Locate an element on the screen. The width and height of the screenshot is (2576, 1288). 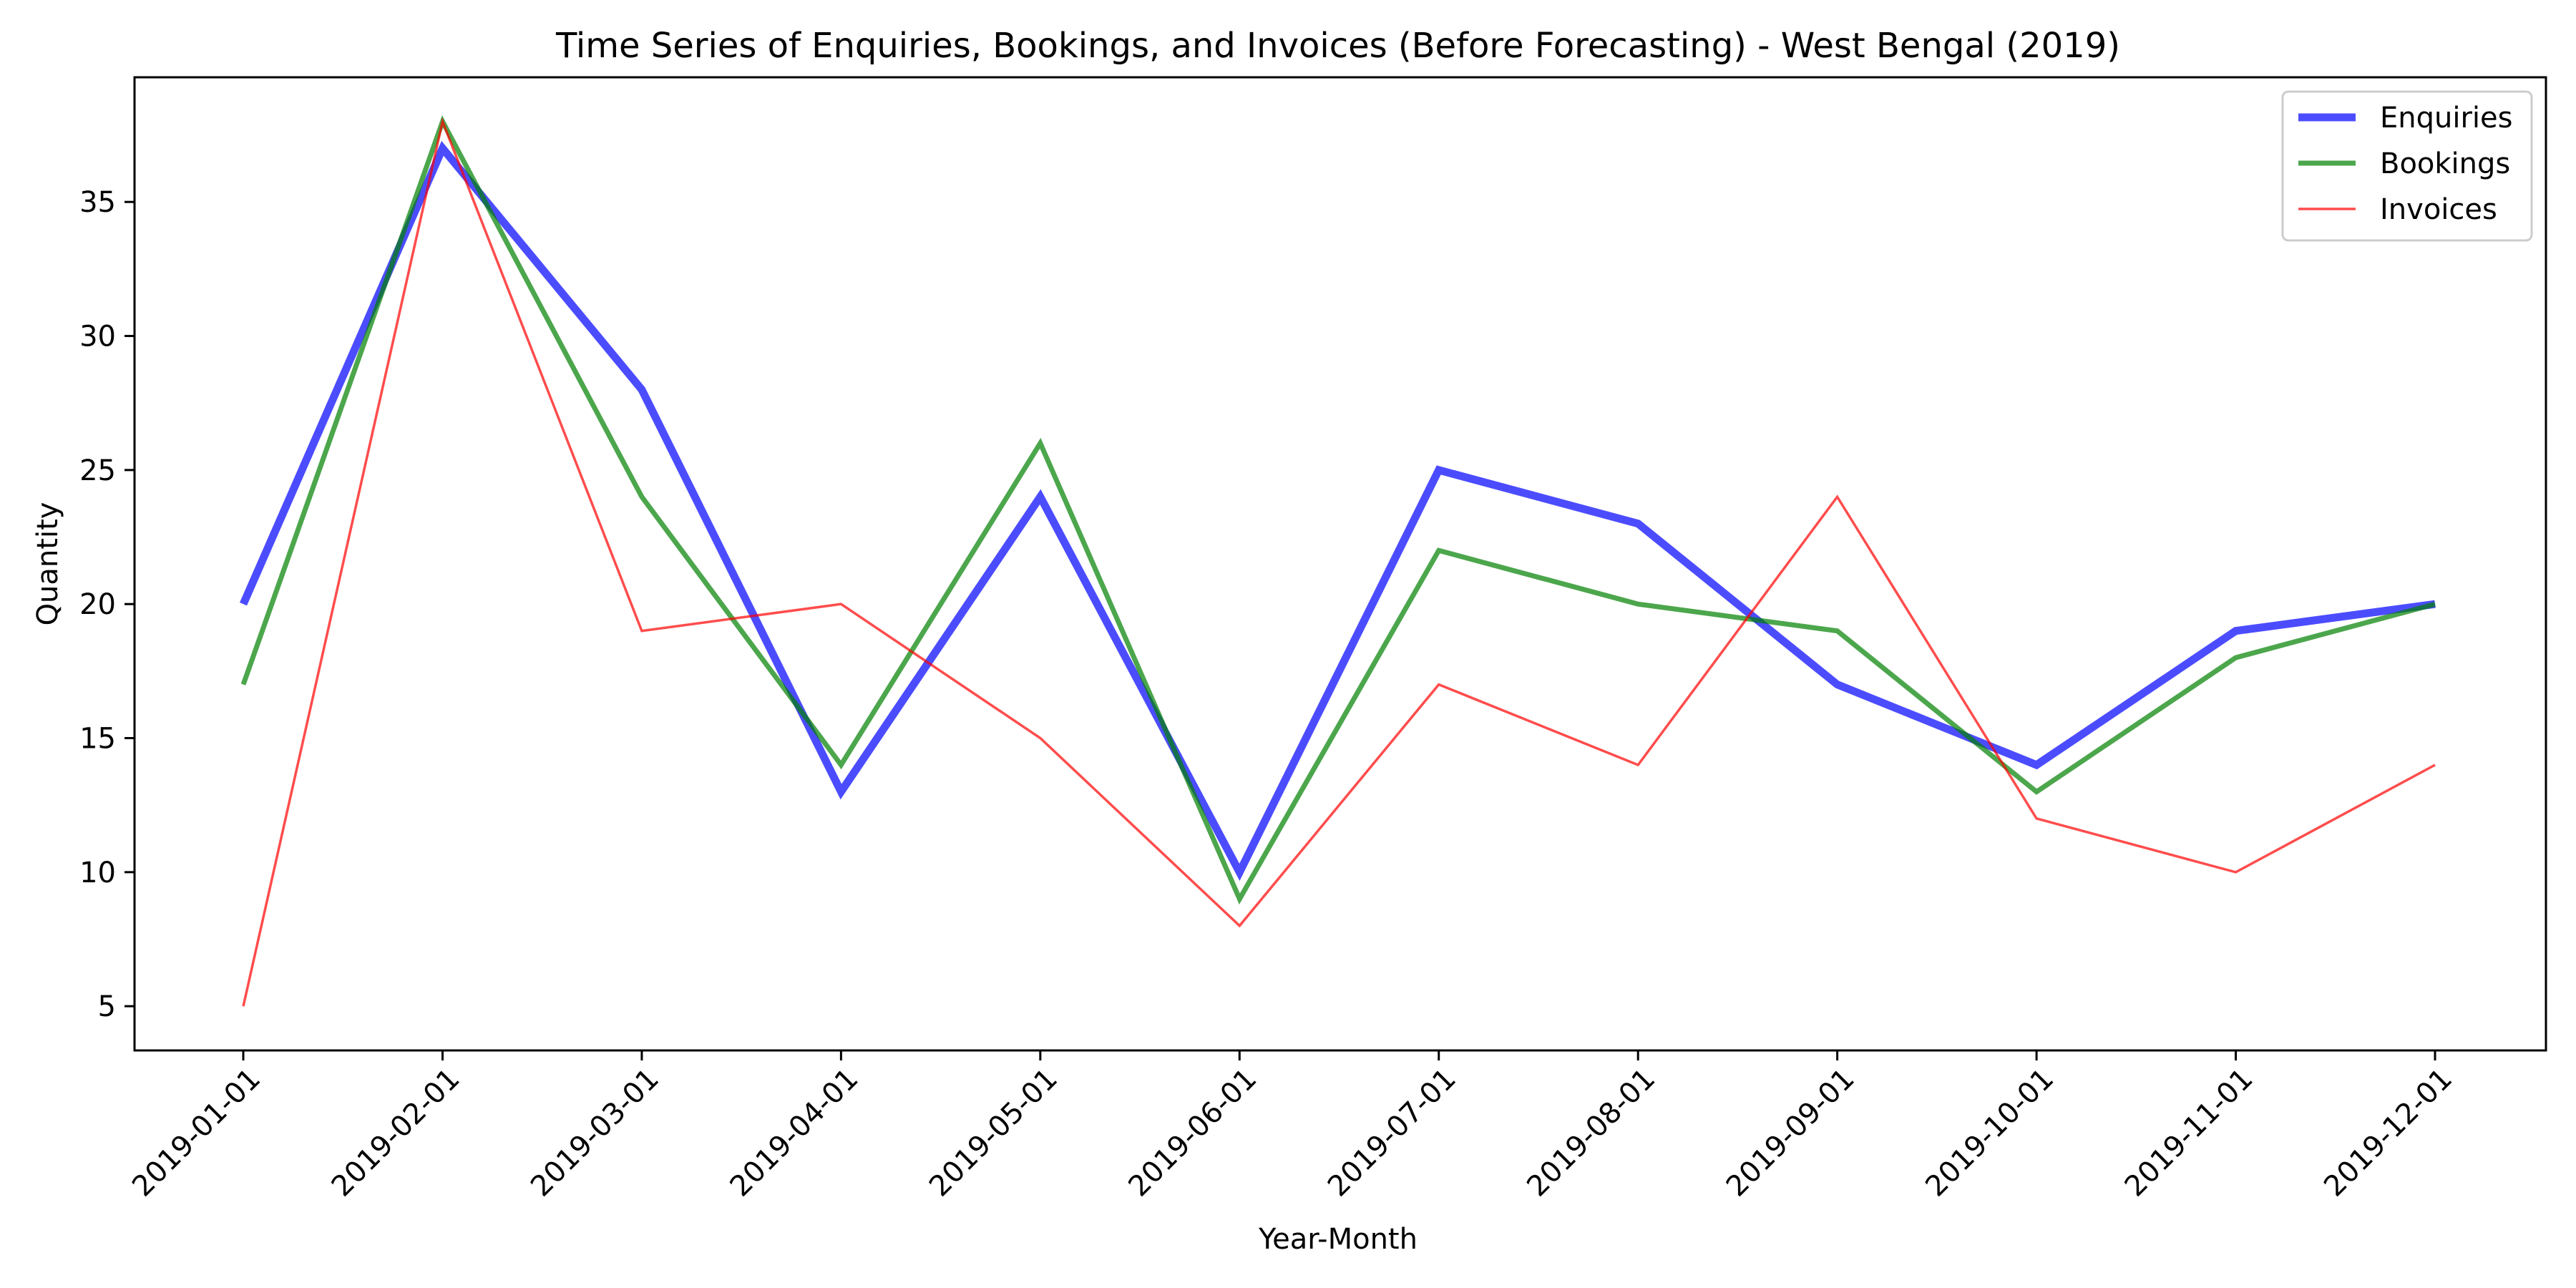
y-tick-label: 35 is located at coordinates (97, 202).